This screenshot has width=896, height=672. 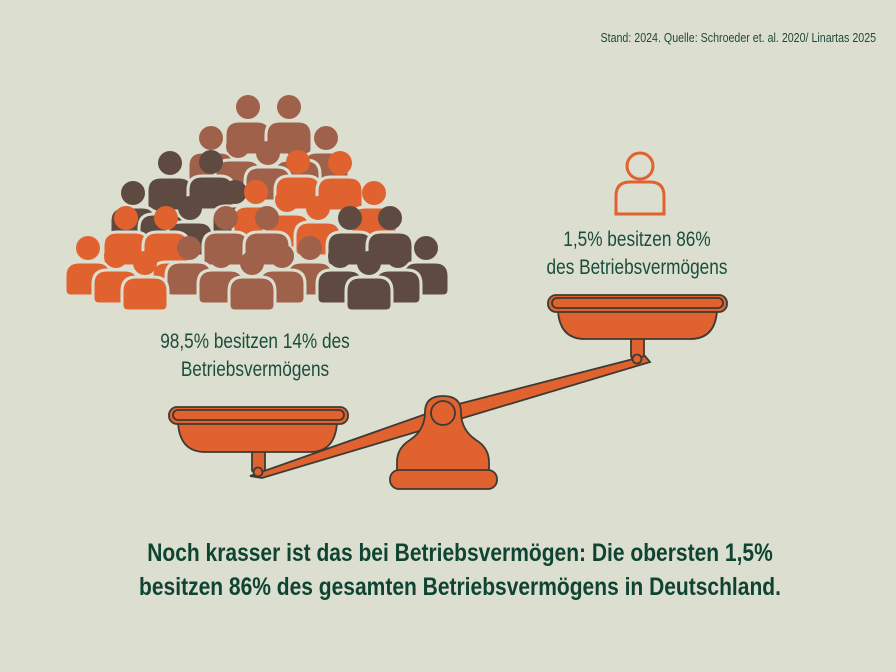 What do you see at coordinates (637, 254) in the screenshot?
I see `top-group-label: 1,5% besitzen 86% des Betriebsvermögens` at bounding box center [637, 254].